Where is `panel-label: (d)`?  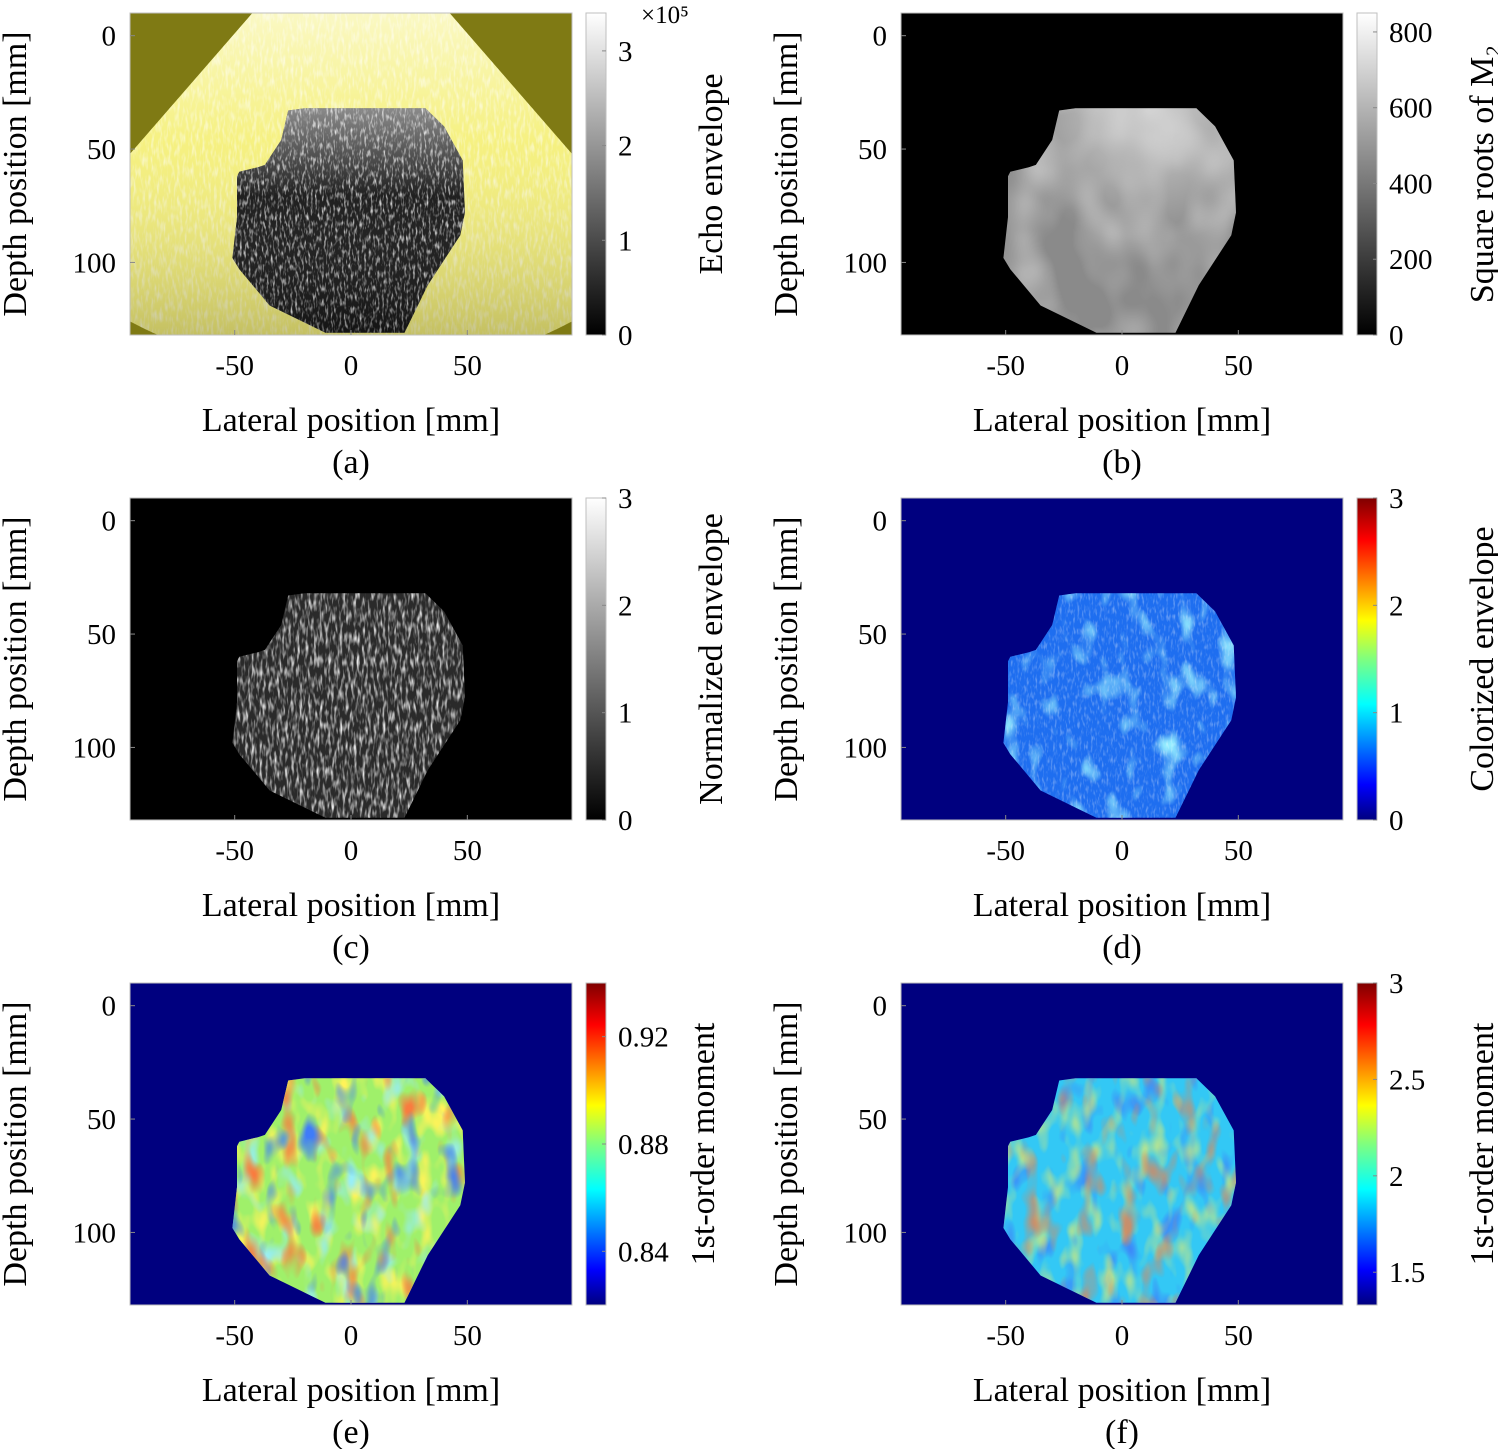 panel-label: (d) is located at coordinates (1122, 947).